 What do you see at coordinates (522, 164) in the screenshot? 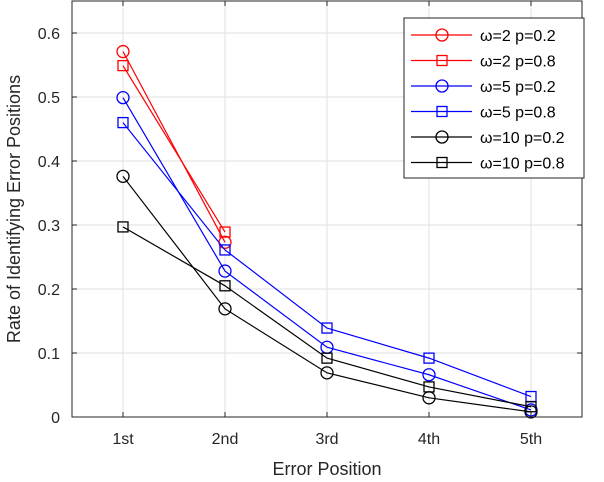
I see `legend-label: ω=10 p=0.8` at bounding box center [522, 164].